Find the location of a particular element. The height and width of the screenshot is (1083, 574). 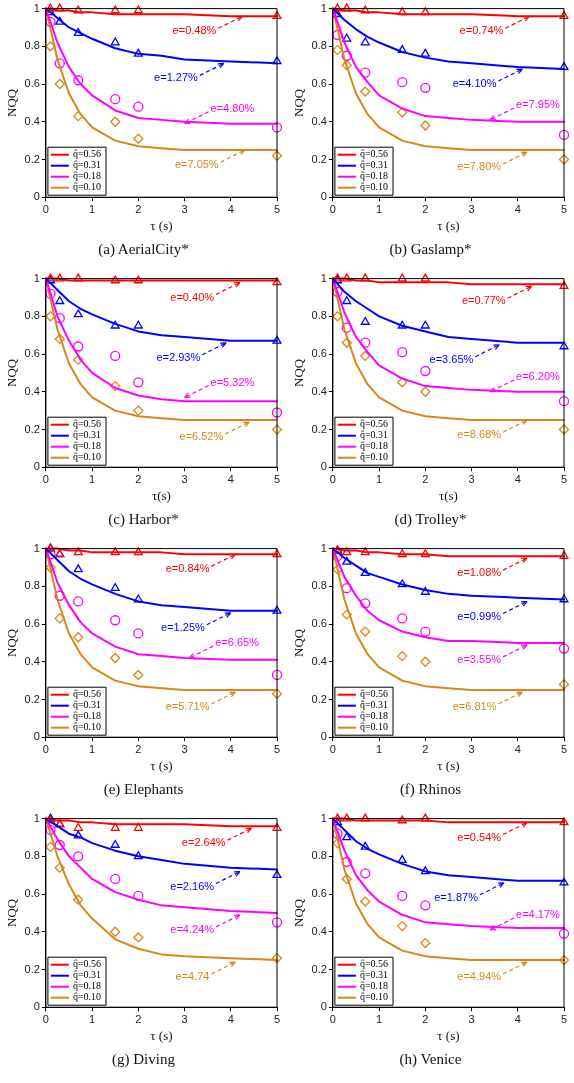

annotation: e=5.32% is located at coordinates (232, 381).